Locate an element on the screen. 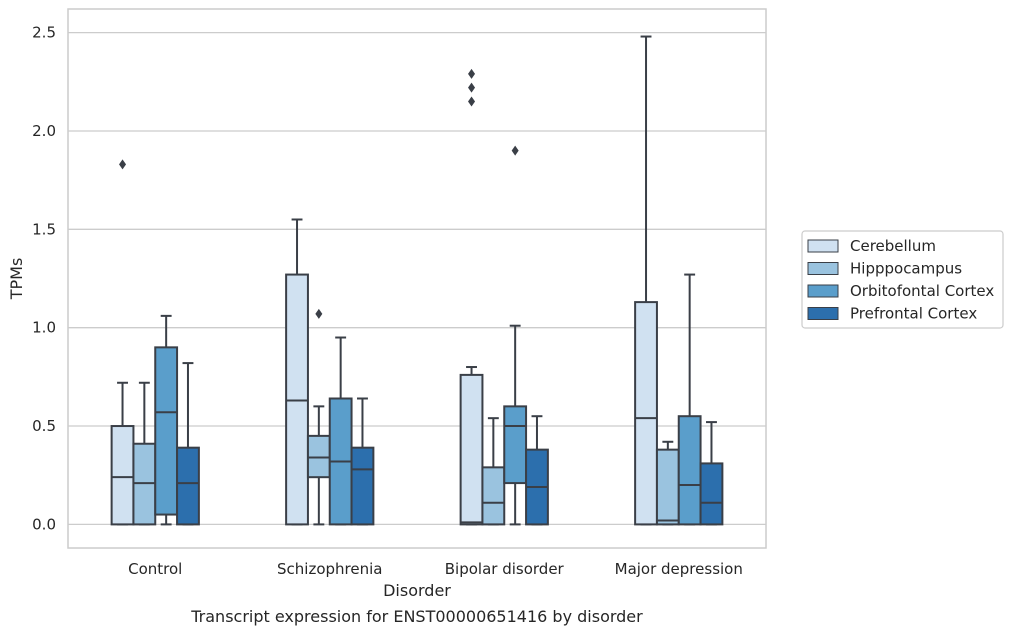 The image size is (1014, 634). legend-item: Cerebellum is located at coordinates (871, 246).